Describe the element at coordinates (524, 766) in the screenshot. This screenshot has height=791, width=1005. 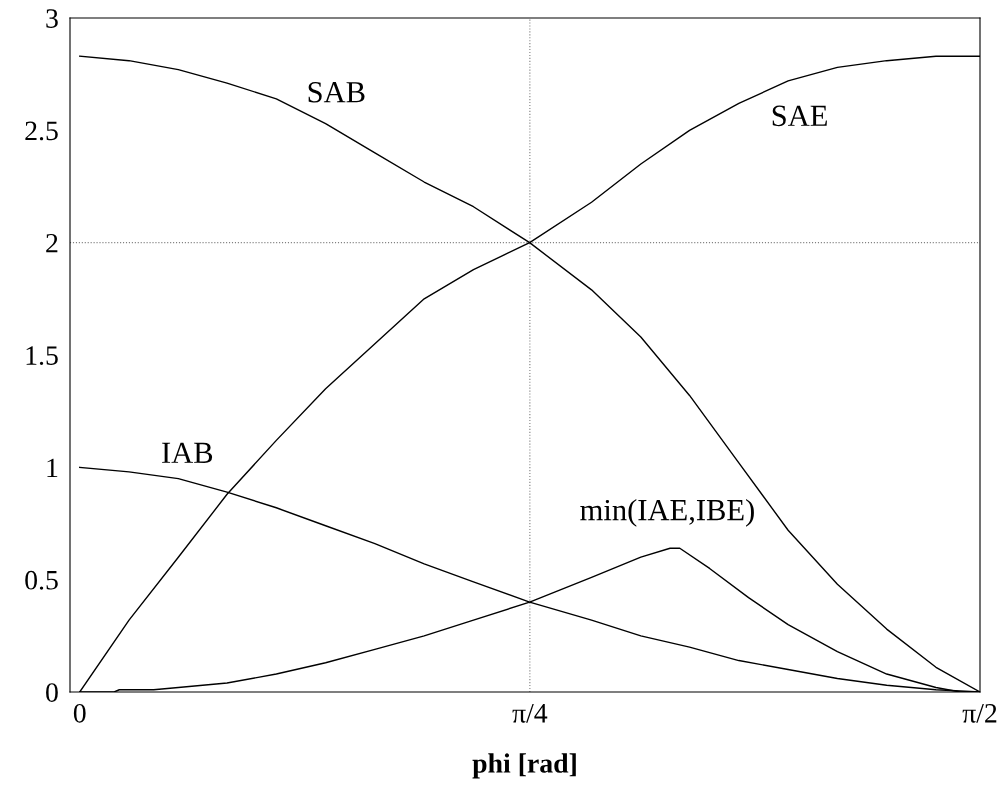
I see `x-axis-title: phi [rad]` at that location.